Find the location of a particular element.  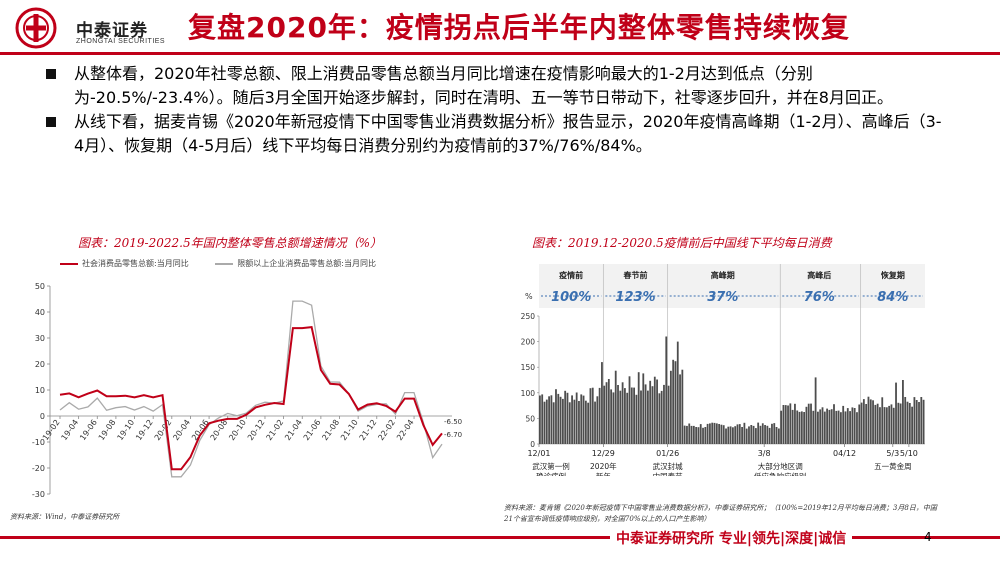

period-value: 123% is located at coordinates (635, 297).